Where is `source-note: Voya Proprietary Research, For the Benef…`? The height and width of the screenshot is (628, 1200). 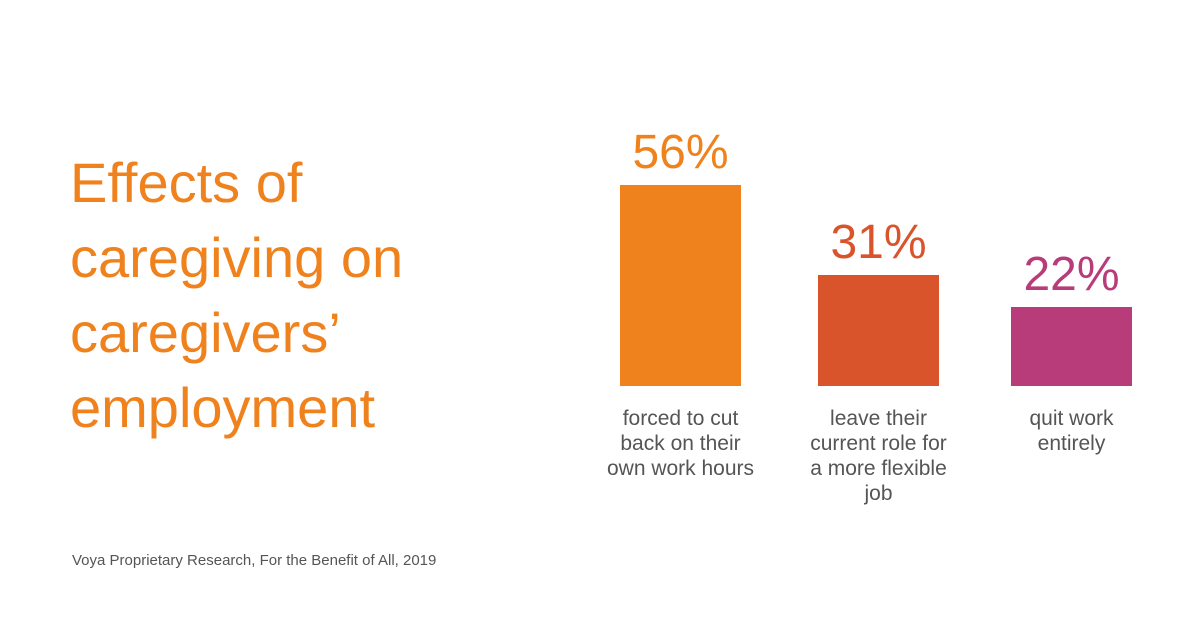
source-note: Voya Proprietary Research, For the Benef… is located at coordinates (254, 560).